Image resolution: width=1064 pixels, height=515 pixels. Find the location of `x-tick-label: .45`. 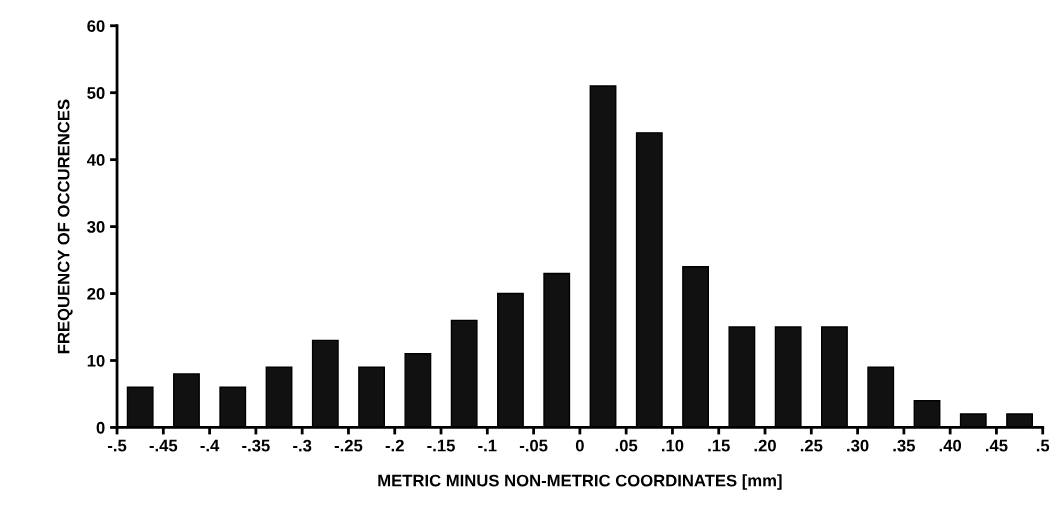

x-tick-label: .45 is located at coordinates (996, 445).